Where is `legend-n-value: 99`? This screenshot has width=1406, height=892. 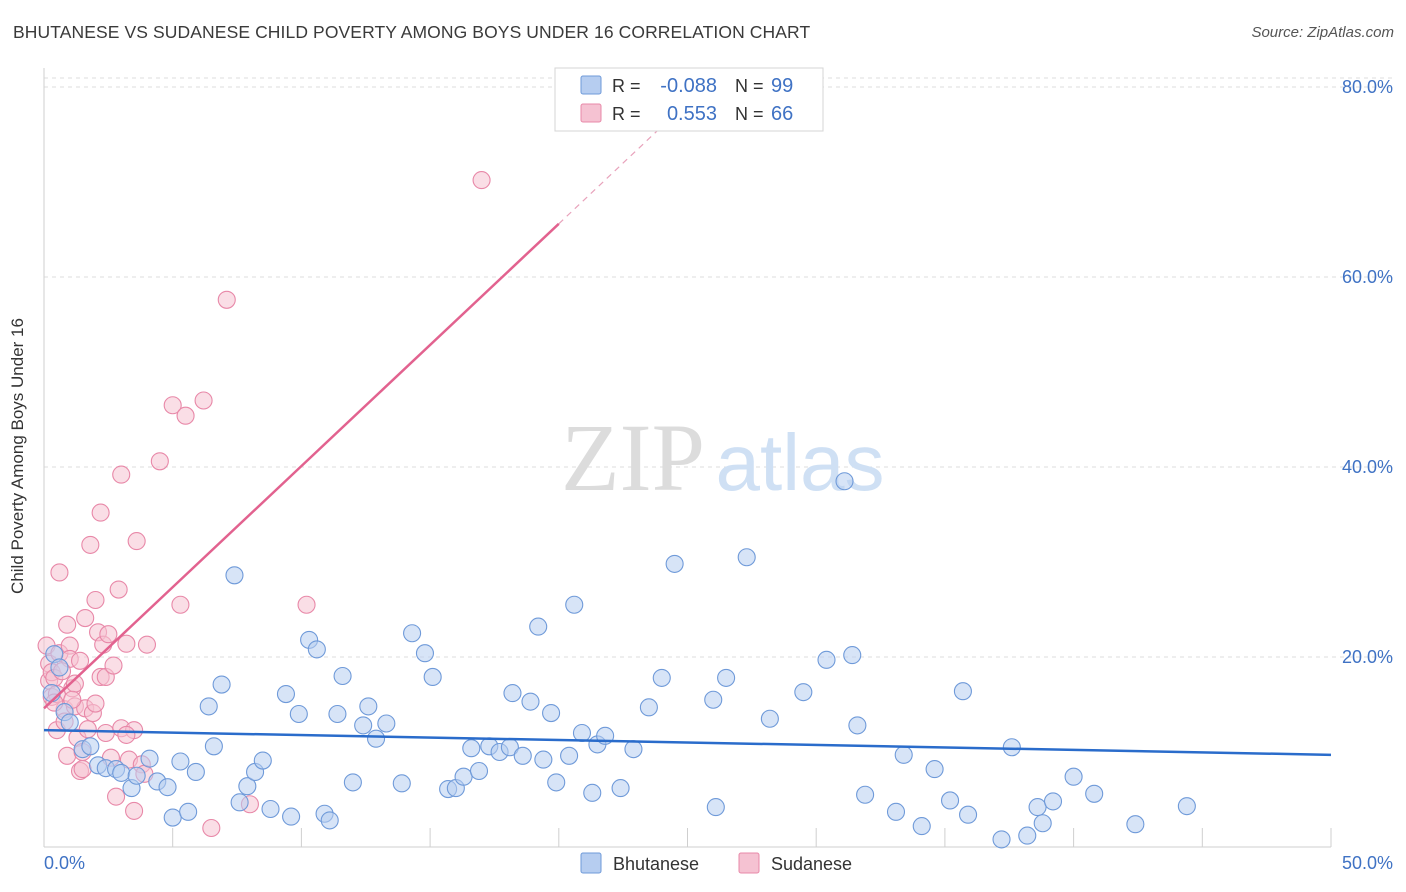
legend-n-value: 99 is located at coordinates (782, 86).